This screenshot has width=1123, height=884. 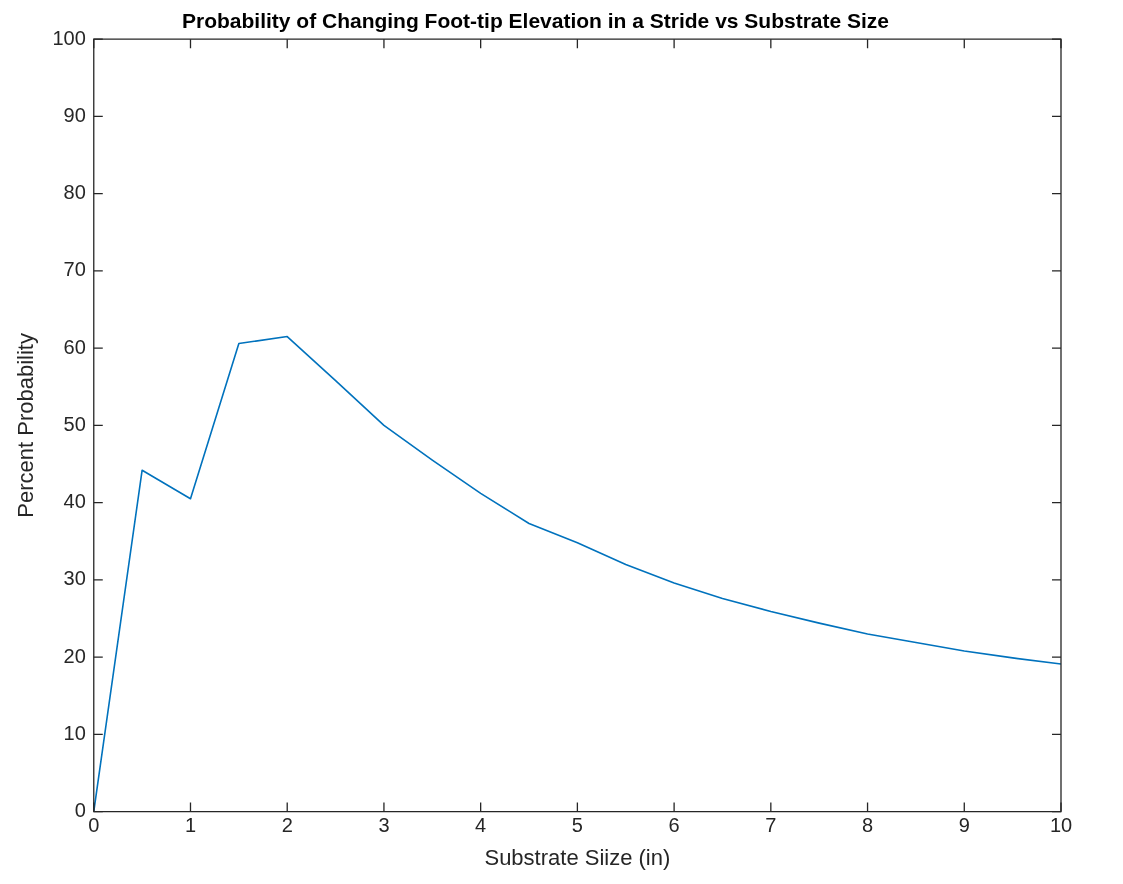 I want to click on y-tick-label: 60, so click(x=74, y=346).